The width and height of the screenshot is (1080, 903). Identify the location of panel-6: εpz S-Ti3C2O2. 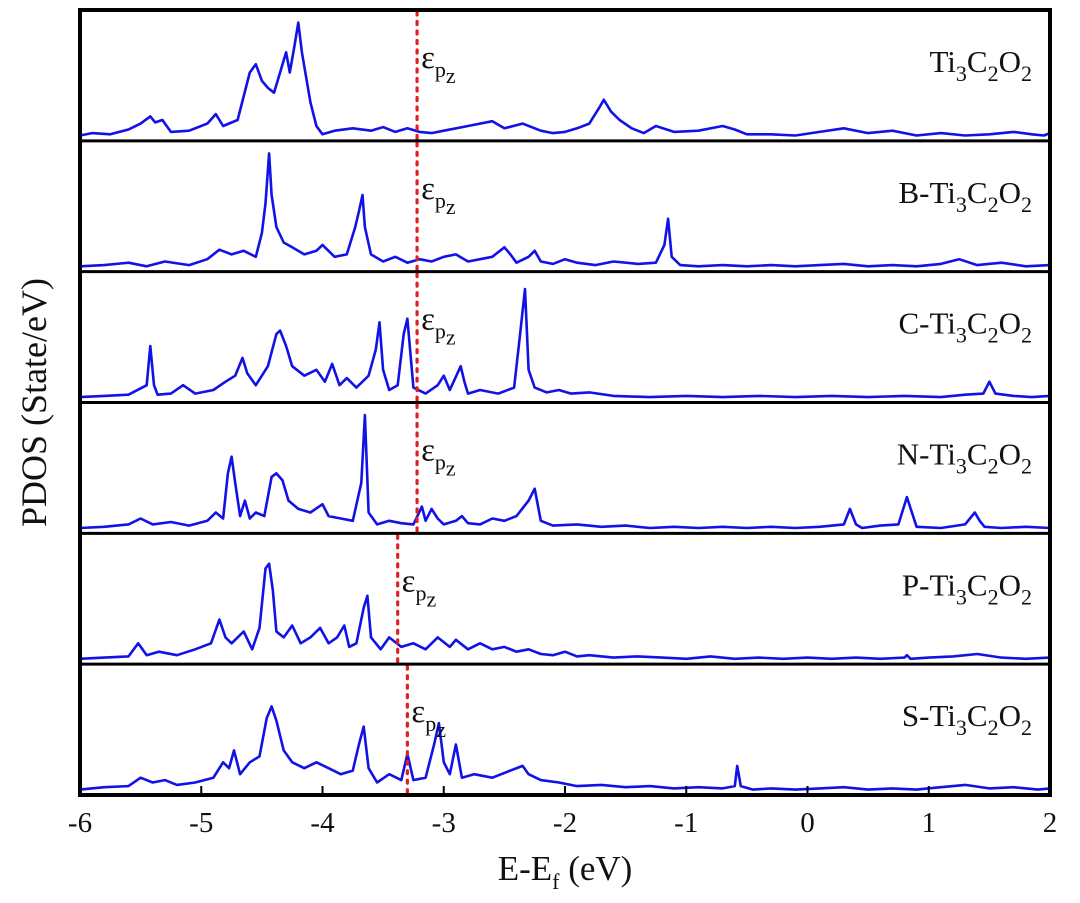
(565, 729).